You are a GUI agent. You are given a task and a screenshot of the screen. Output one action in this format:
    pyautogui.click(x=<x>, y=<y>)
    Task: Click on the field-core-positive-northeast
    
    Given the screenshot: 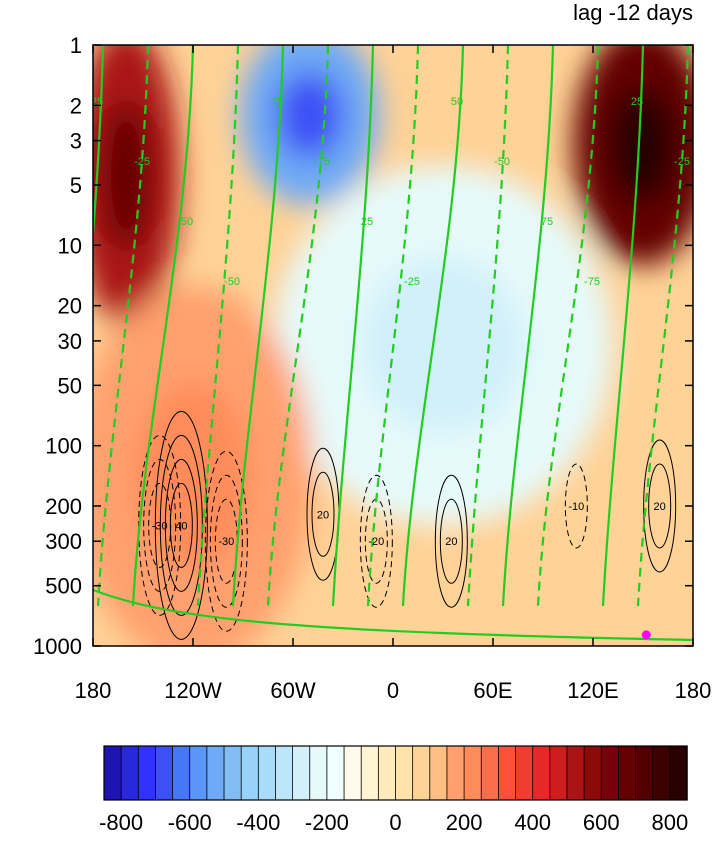 What is the action you would take?
    pyautogui.click(x=643, y=145)
    